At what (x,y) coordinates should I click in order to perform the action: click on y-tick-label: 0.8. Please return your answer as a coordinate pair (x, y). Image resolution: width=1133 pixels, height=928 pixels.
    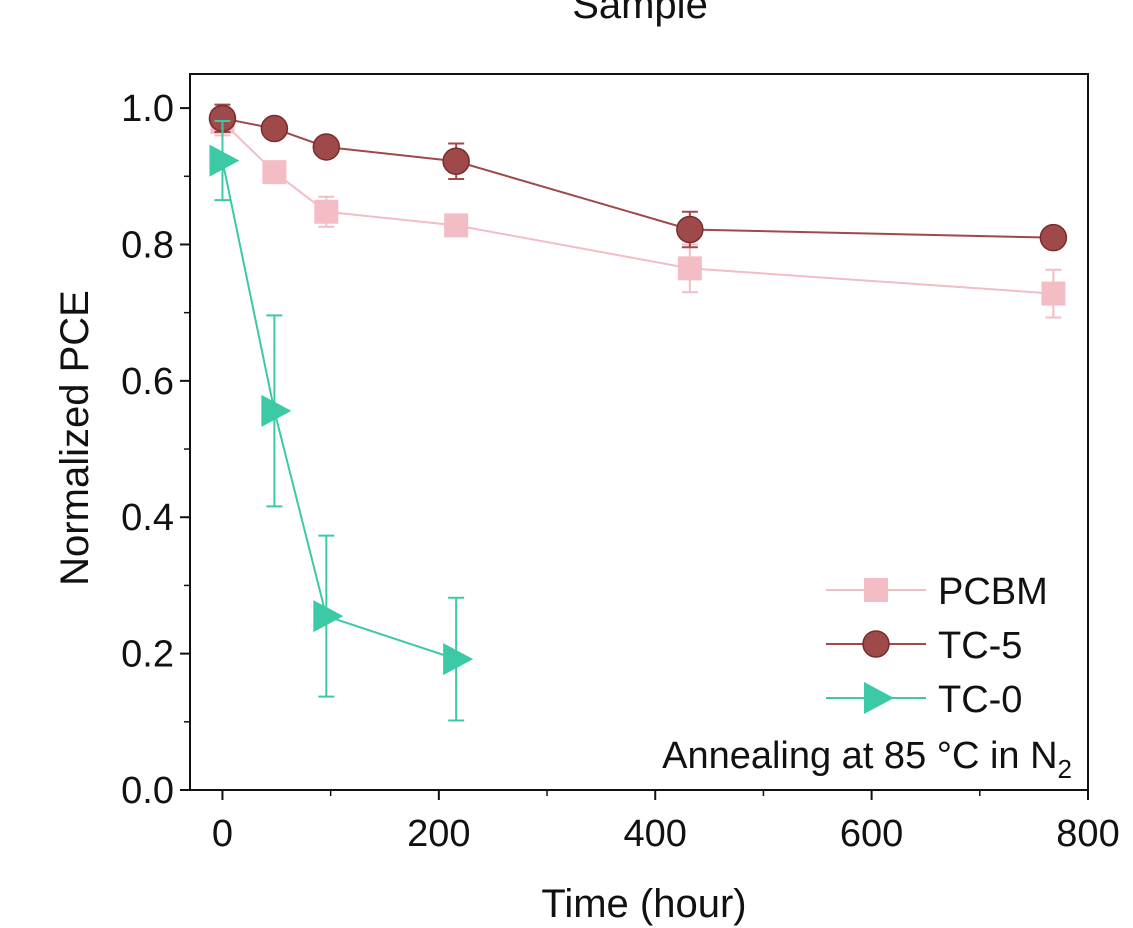
    Looking at the image, I should click on (147, 245).